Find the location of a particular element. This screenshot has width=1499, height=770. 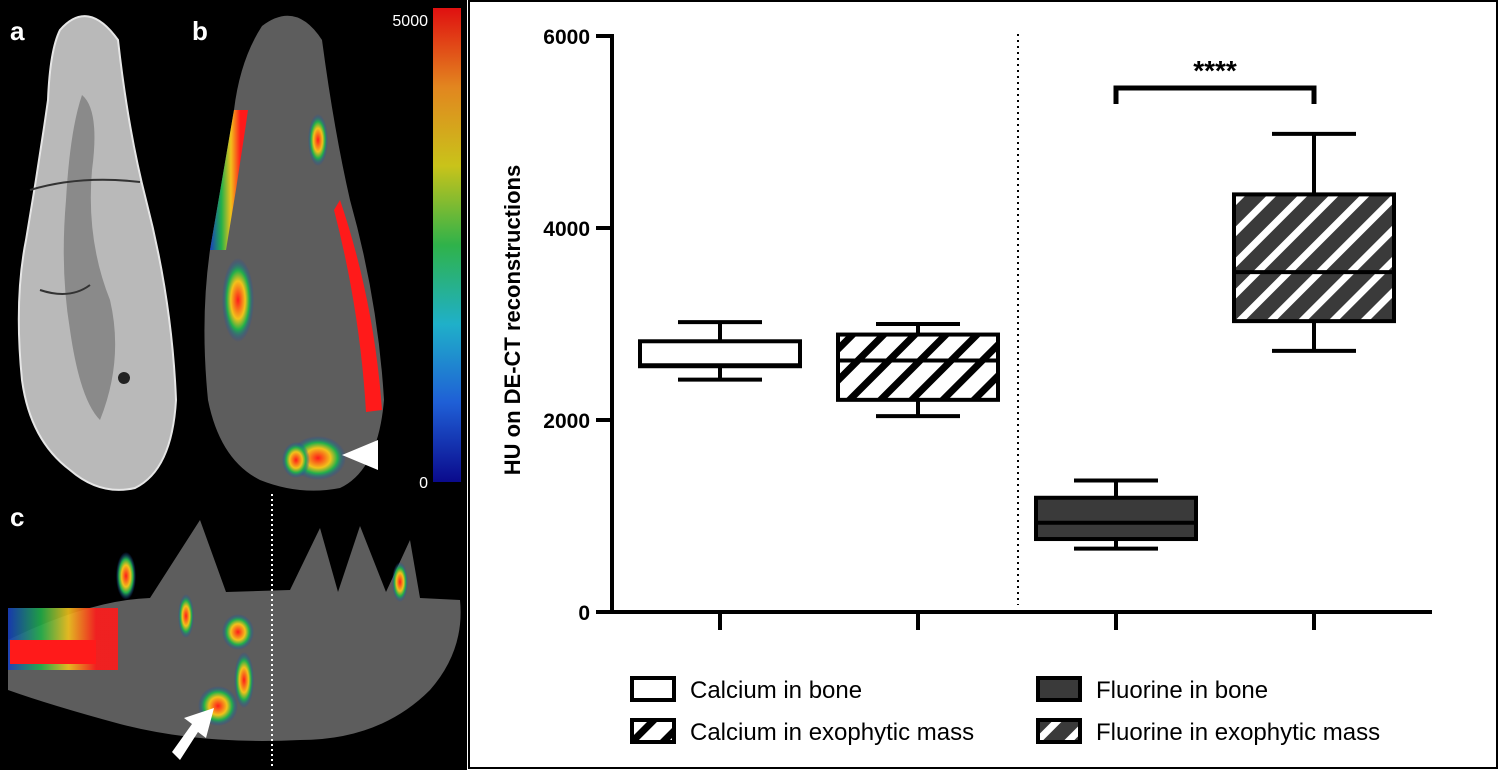

box-fluorine-in-bone is located at coordinates (1116, 514).